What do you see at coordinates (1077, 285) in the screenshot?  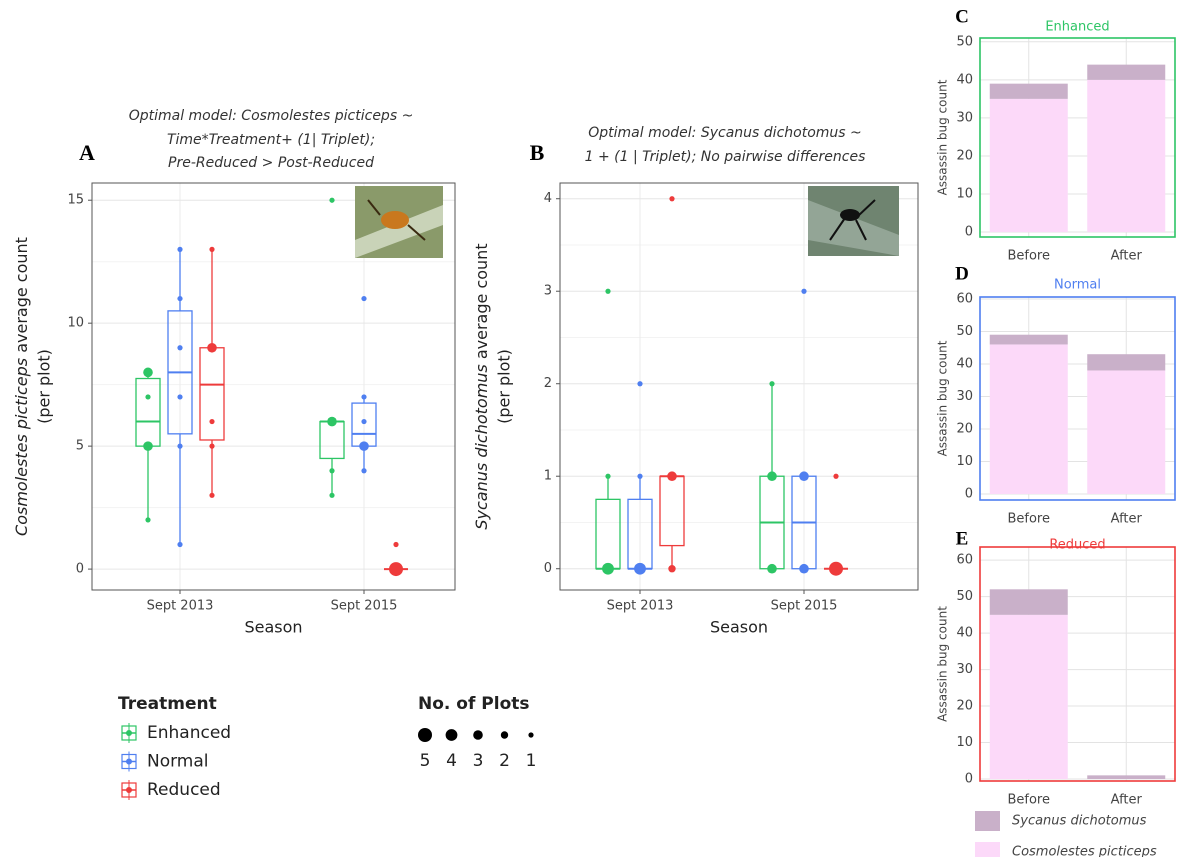 I see `panel-title: Normal` at bounding box center [1077, 285].